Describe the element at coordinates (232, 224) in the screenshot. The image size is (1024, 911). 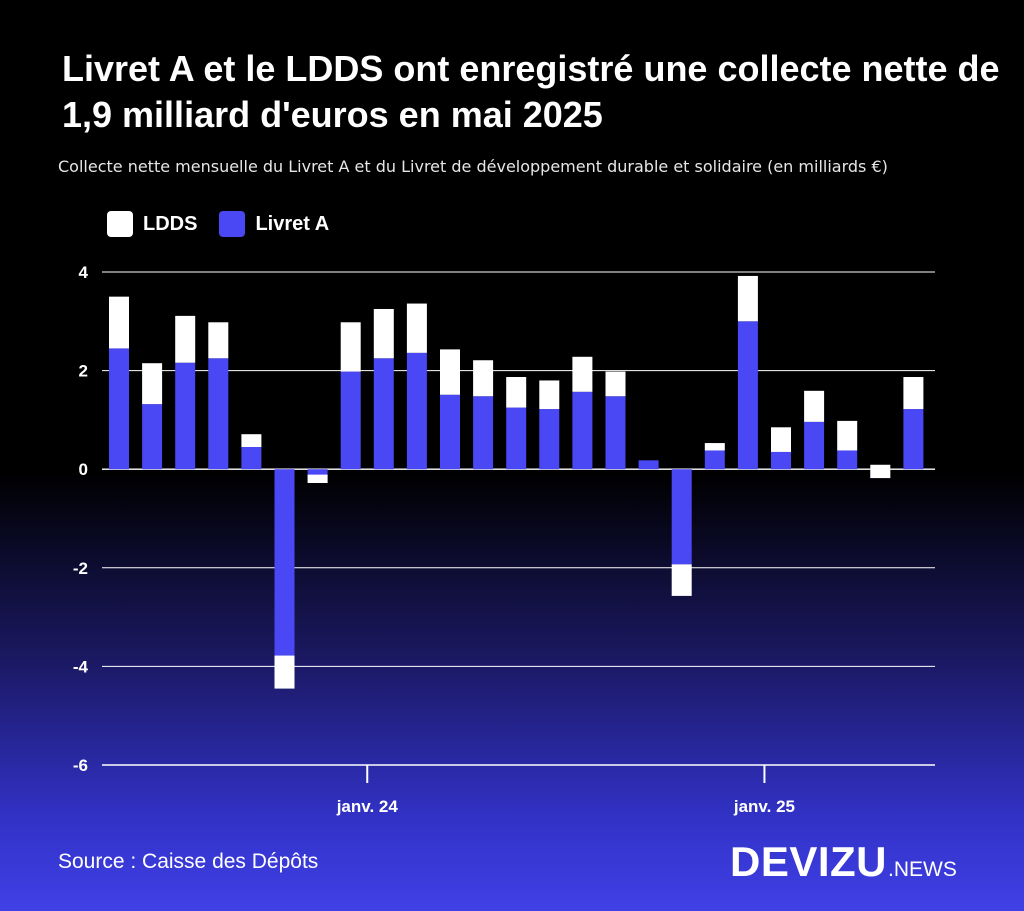
I see `legend-swatch-livret-a` at that location.